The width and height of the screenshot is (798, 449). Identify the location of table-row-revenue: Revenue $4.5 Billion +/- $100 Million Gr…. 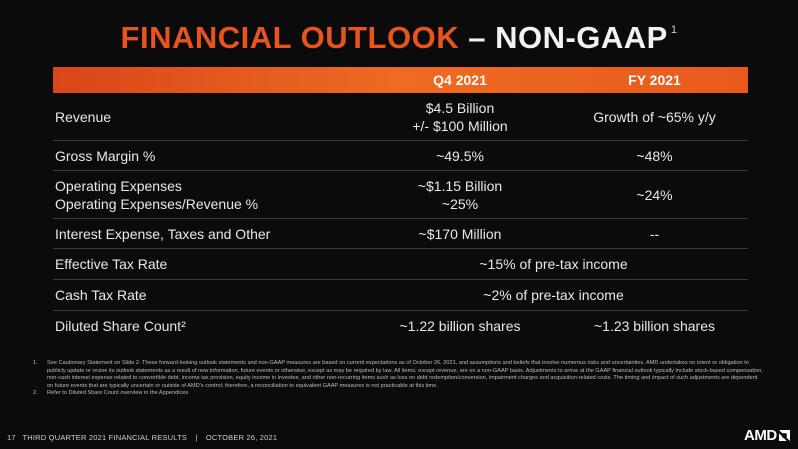
(400, 117).